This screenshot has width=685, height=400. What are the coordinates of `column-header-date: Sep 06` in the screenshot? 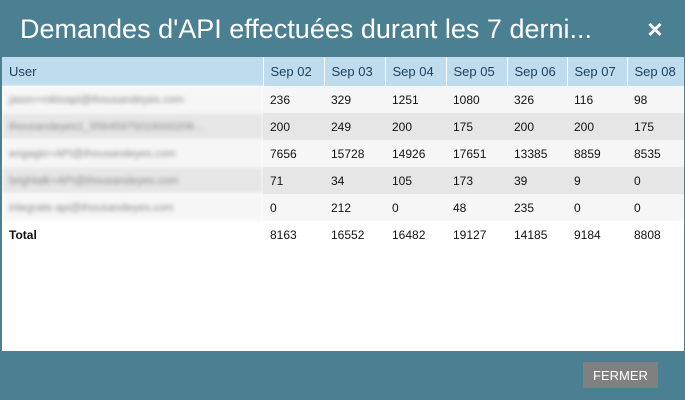 It's located at (537, 71).